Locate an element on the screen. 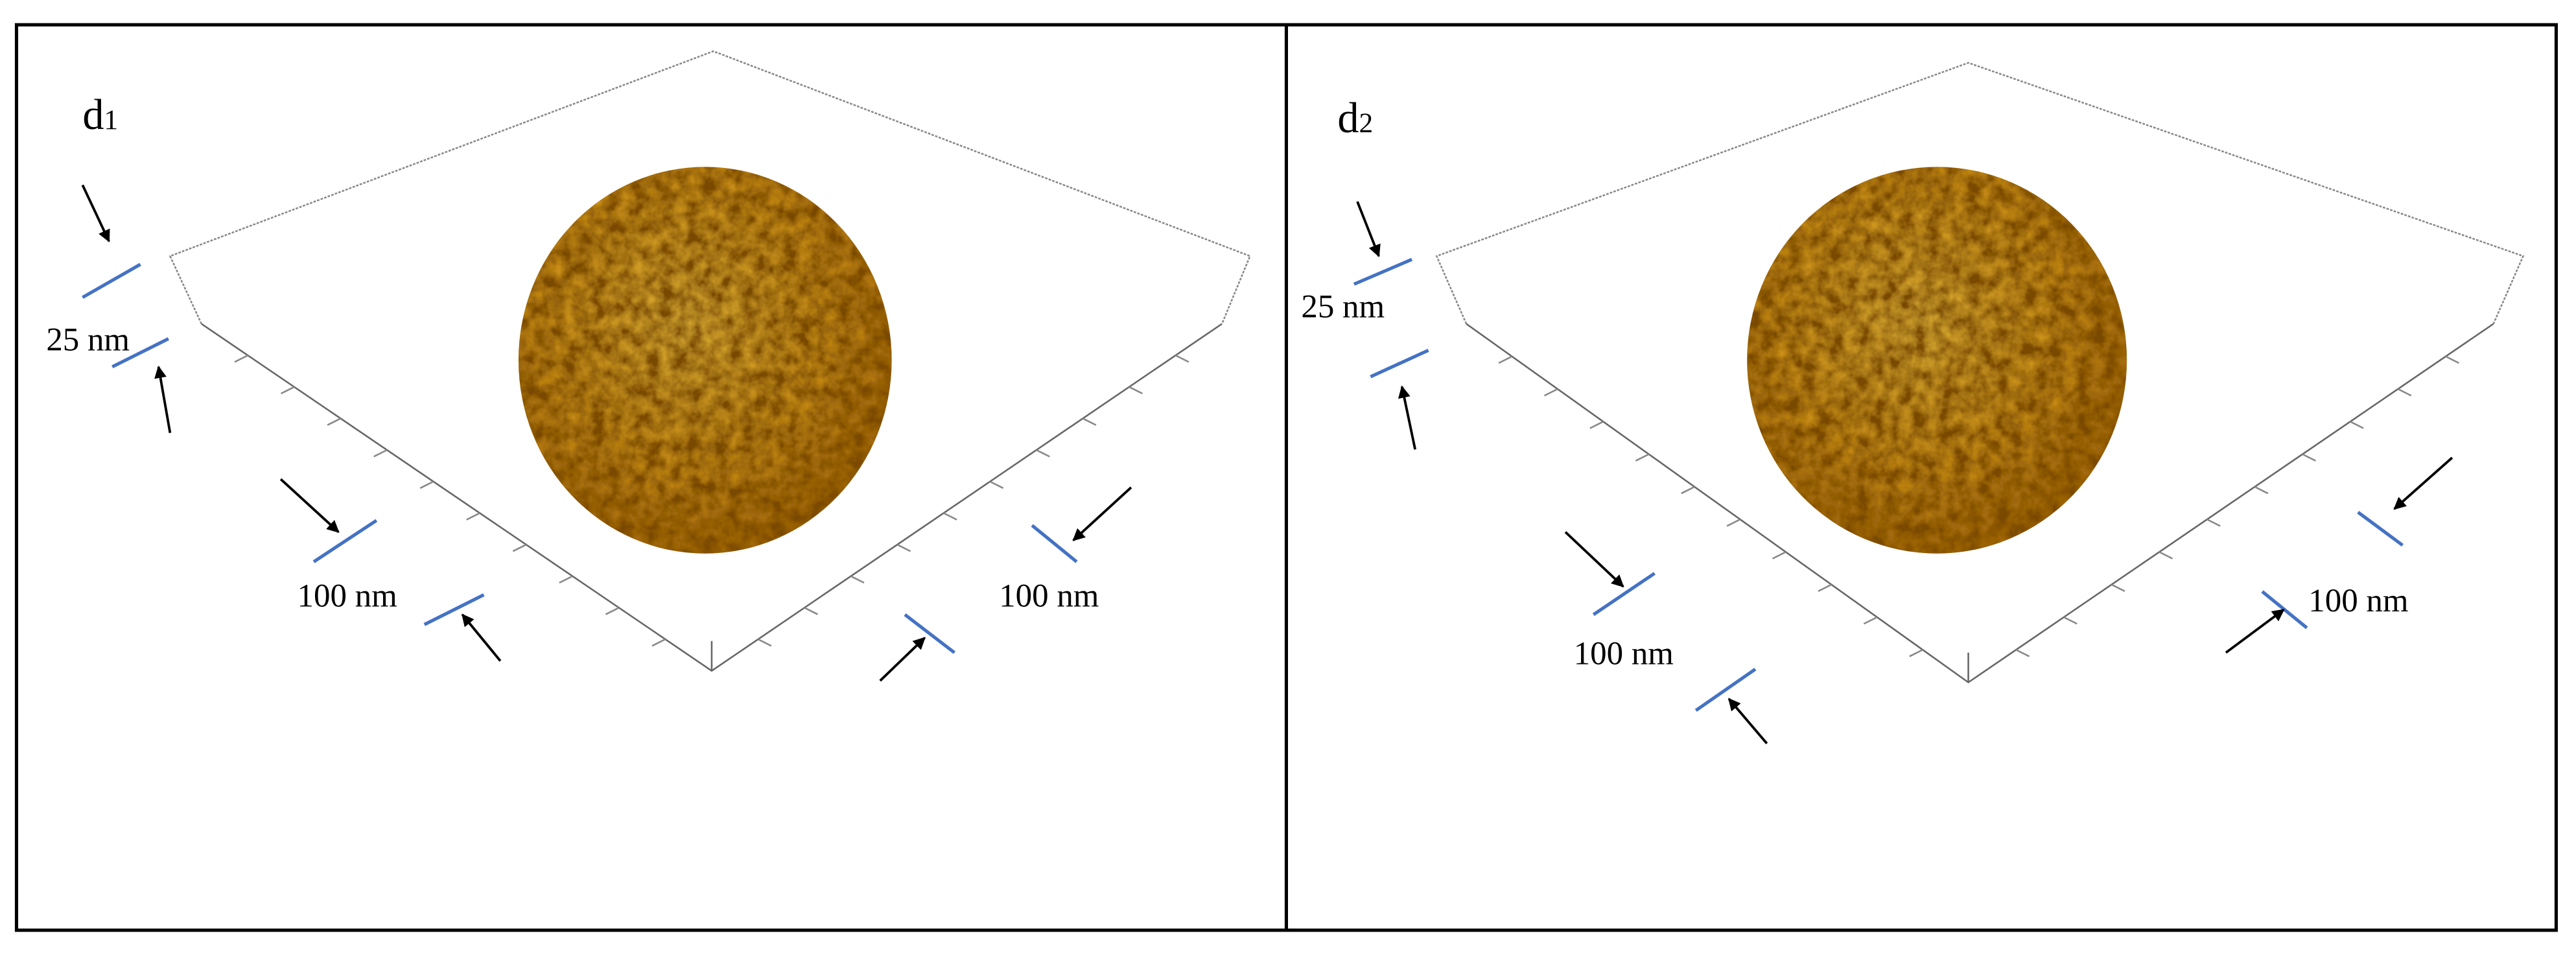 This screenshot has width=2576, height=955. panel-label-sub: 2 is located at coordinates (1366, 123).